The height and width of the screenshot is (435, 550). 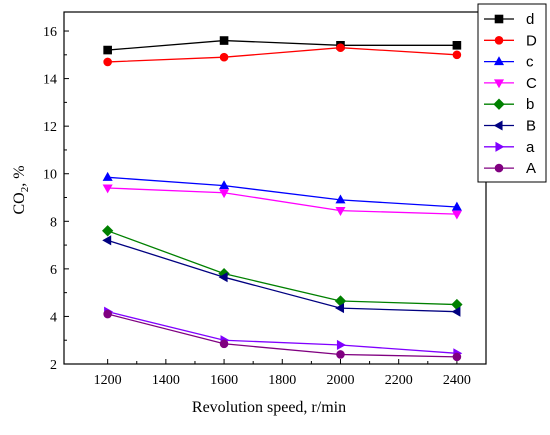 I want to click on legend-label: c, so click(x=530, y=62).